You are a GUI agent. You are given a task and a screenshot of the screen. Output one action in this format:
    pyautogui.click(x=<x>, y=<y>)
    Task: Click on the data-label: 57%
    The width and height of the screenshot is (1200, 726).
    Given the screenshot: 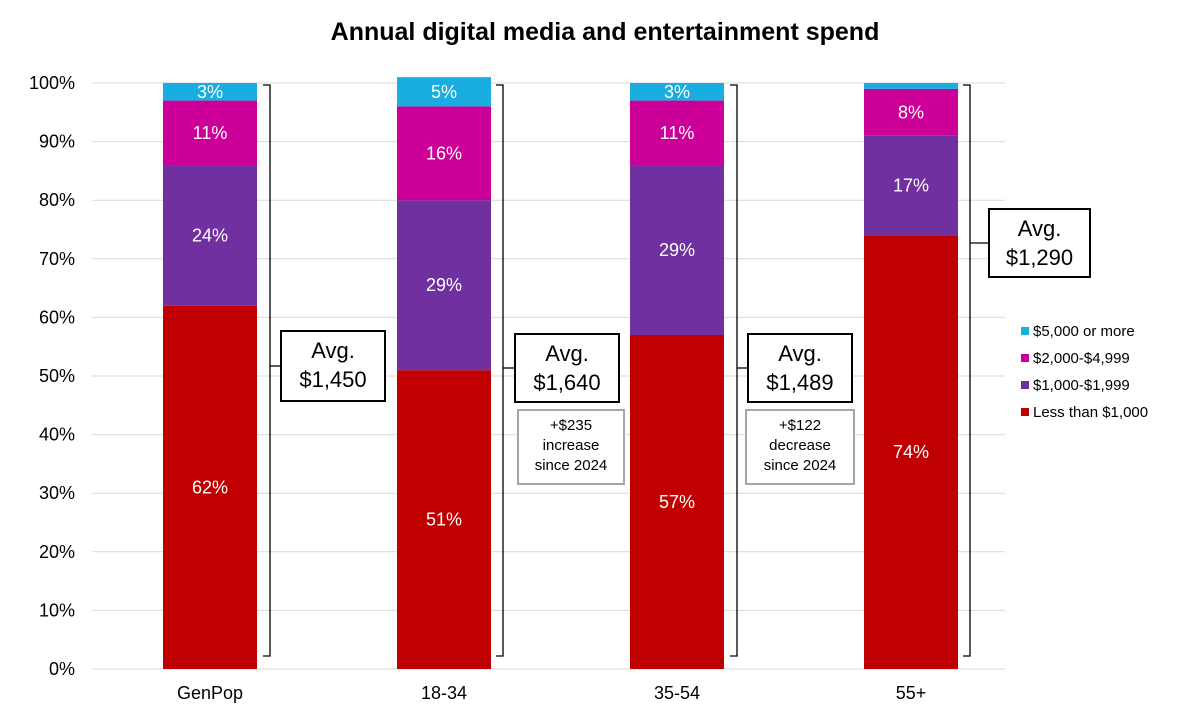 What is the action you would take?
    pyautogui.click(x=677, y=502)
    